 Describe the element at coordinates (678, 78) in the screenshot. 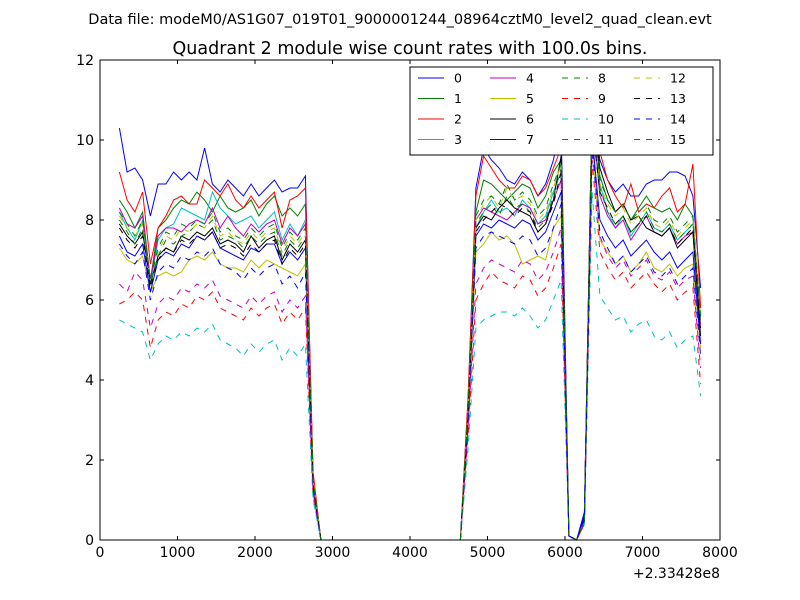

I see `legend-label-12: 12` at that location.